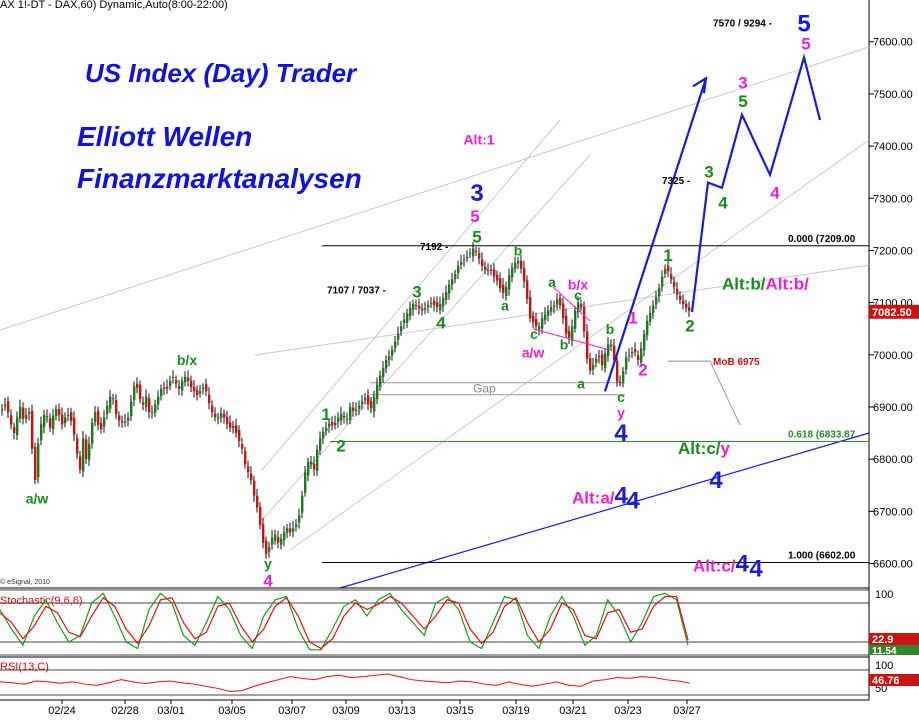 The width and height of the screenshot is (919, 726). Describe the element at coordinates (402, 711) in the screenshot. I see `x-tick-label: 03/13` at that location.